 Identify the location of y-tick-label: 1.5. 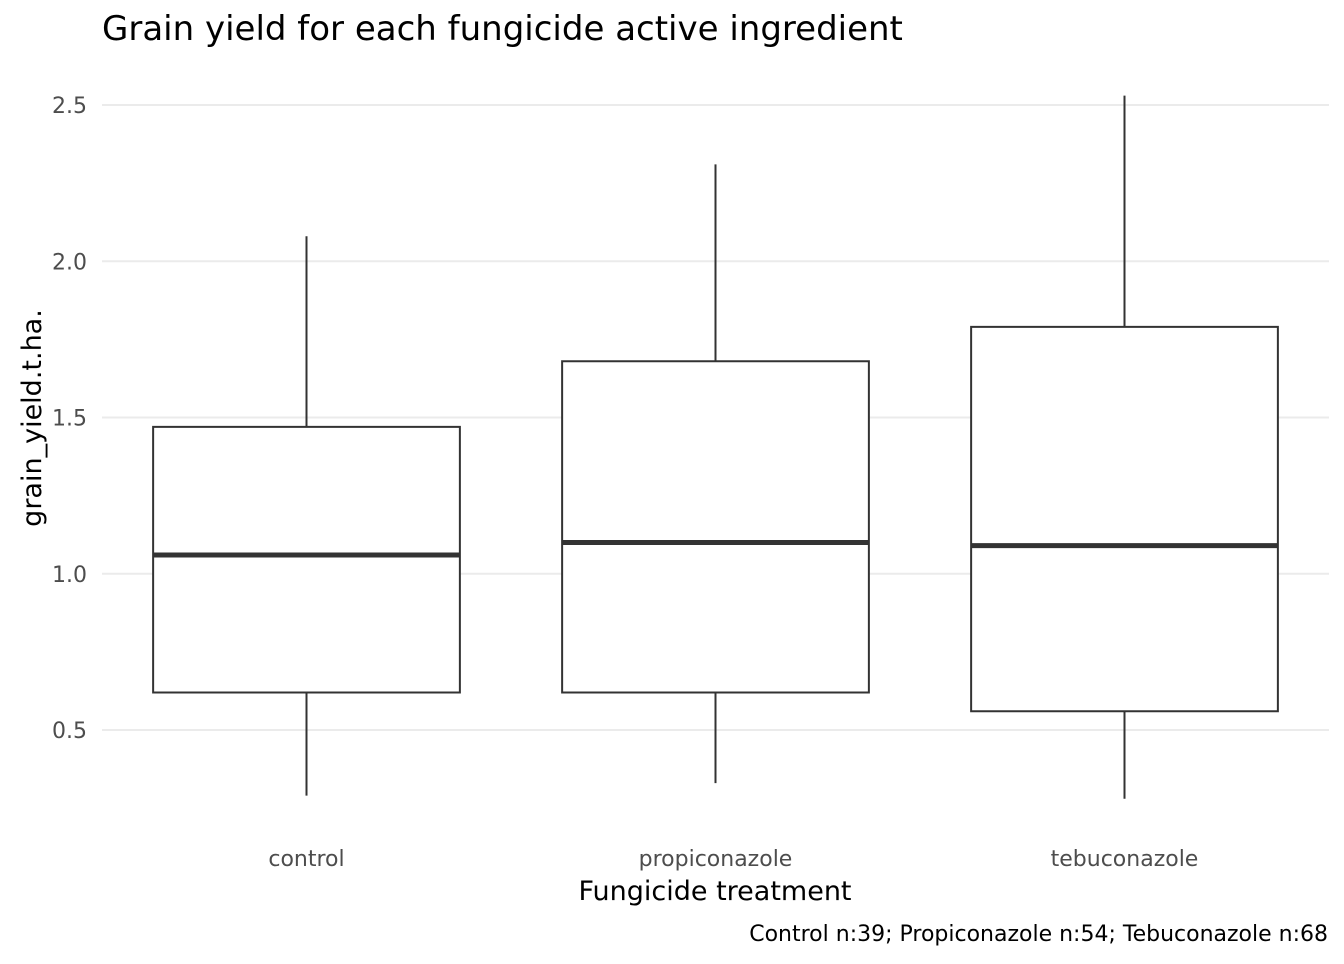
(69, 419).